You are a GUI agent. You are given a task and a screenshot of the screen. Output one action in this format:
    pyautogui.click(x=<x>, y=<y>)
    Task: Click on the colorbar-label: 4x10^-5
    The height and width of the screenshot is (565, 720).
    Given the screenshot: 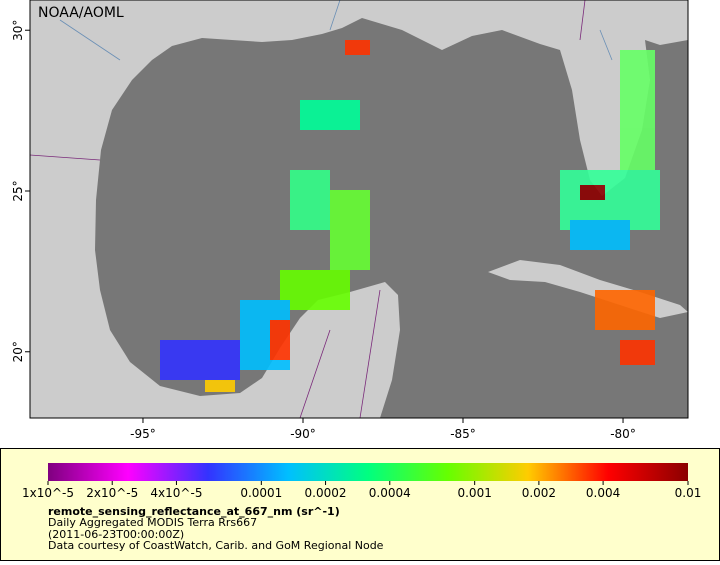 What is the action you would take?
    pyautogui.click(x=176, y=493)
    